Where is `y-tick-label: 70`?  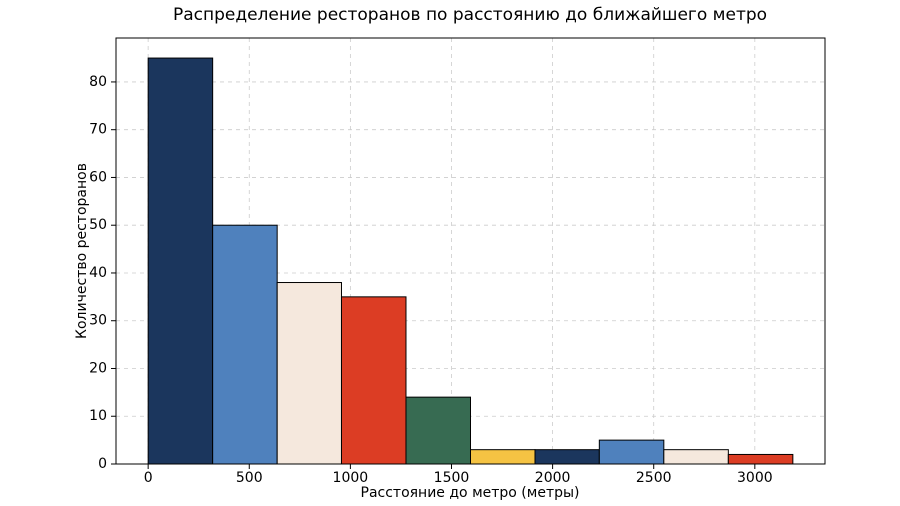 y-tick-label: 70 is located at coordinates (98, 130).